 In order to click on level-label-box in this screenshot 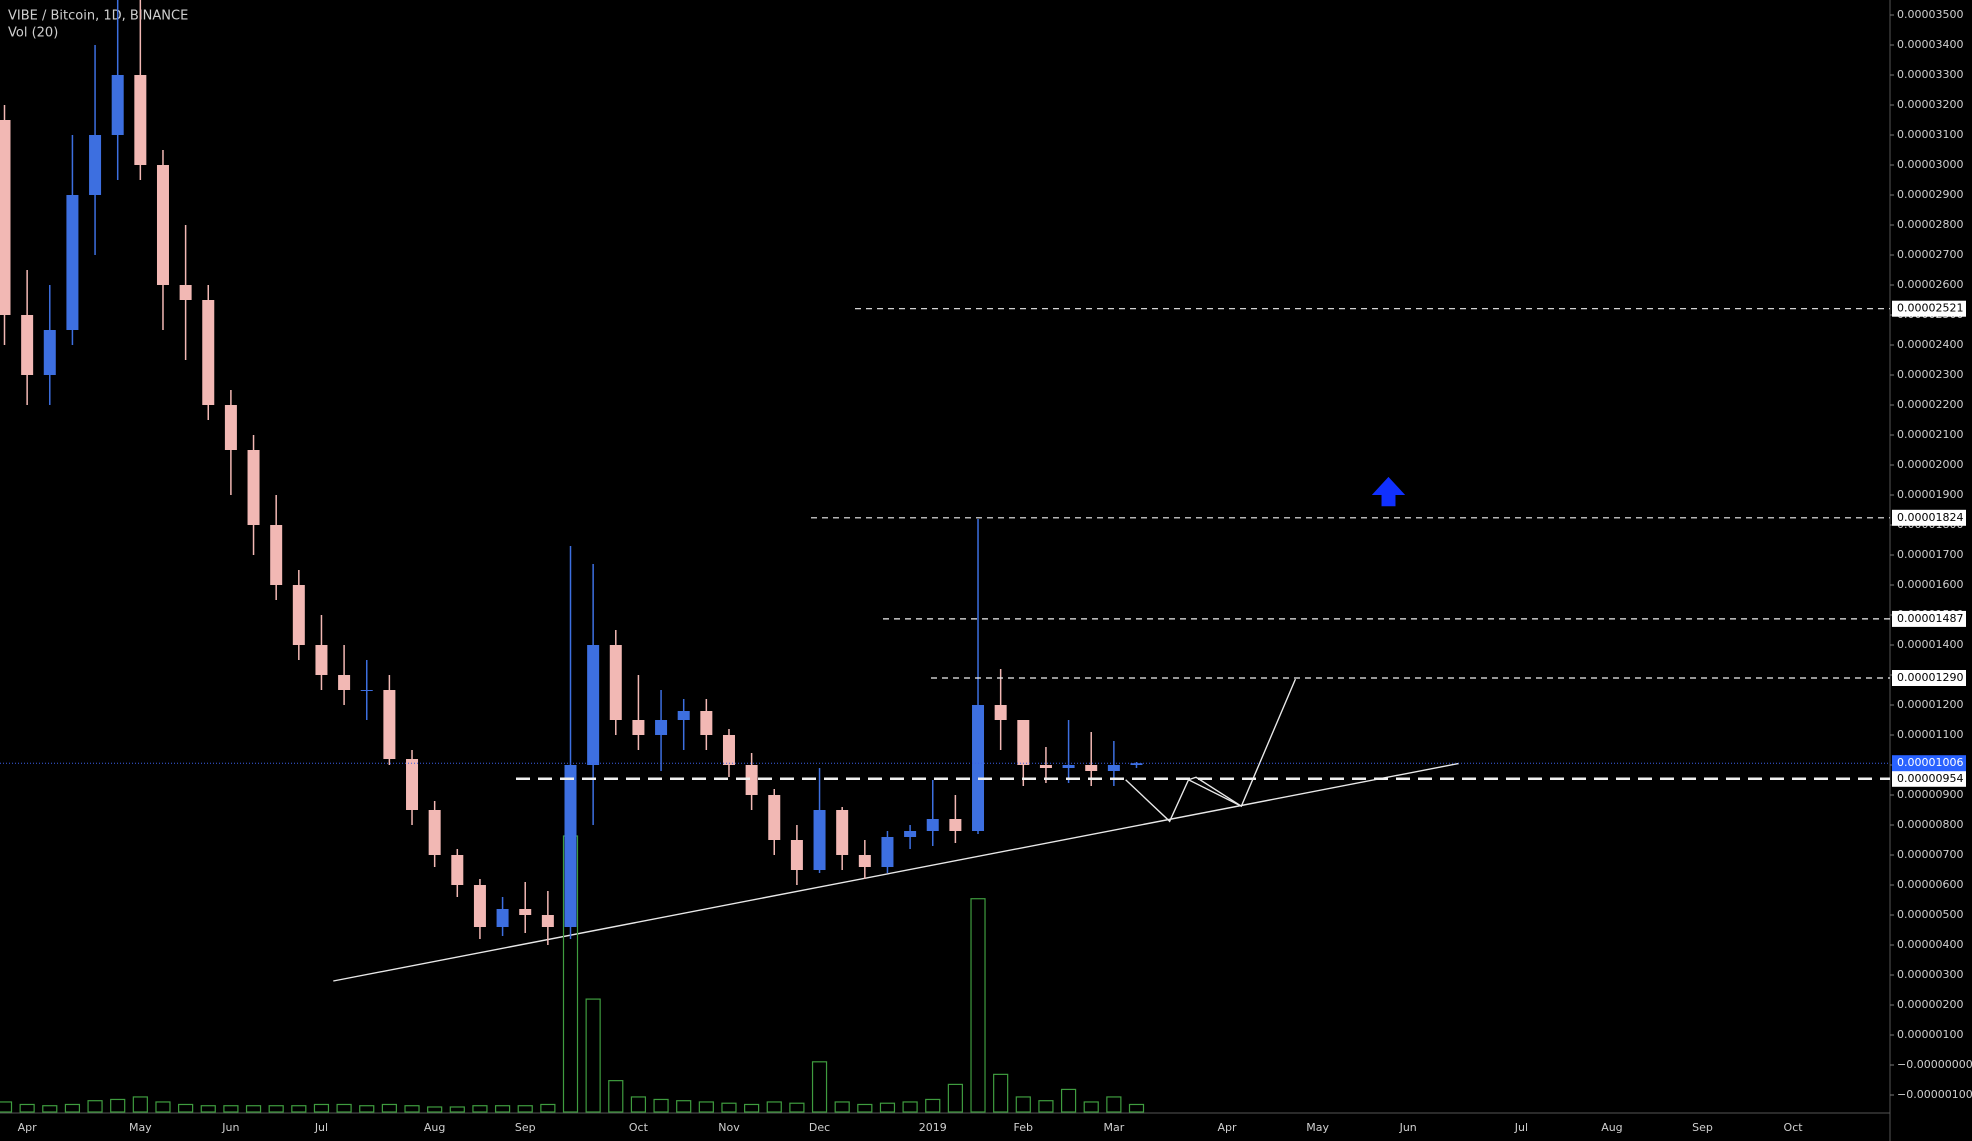, I will do `click(1929, 778)`.